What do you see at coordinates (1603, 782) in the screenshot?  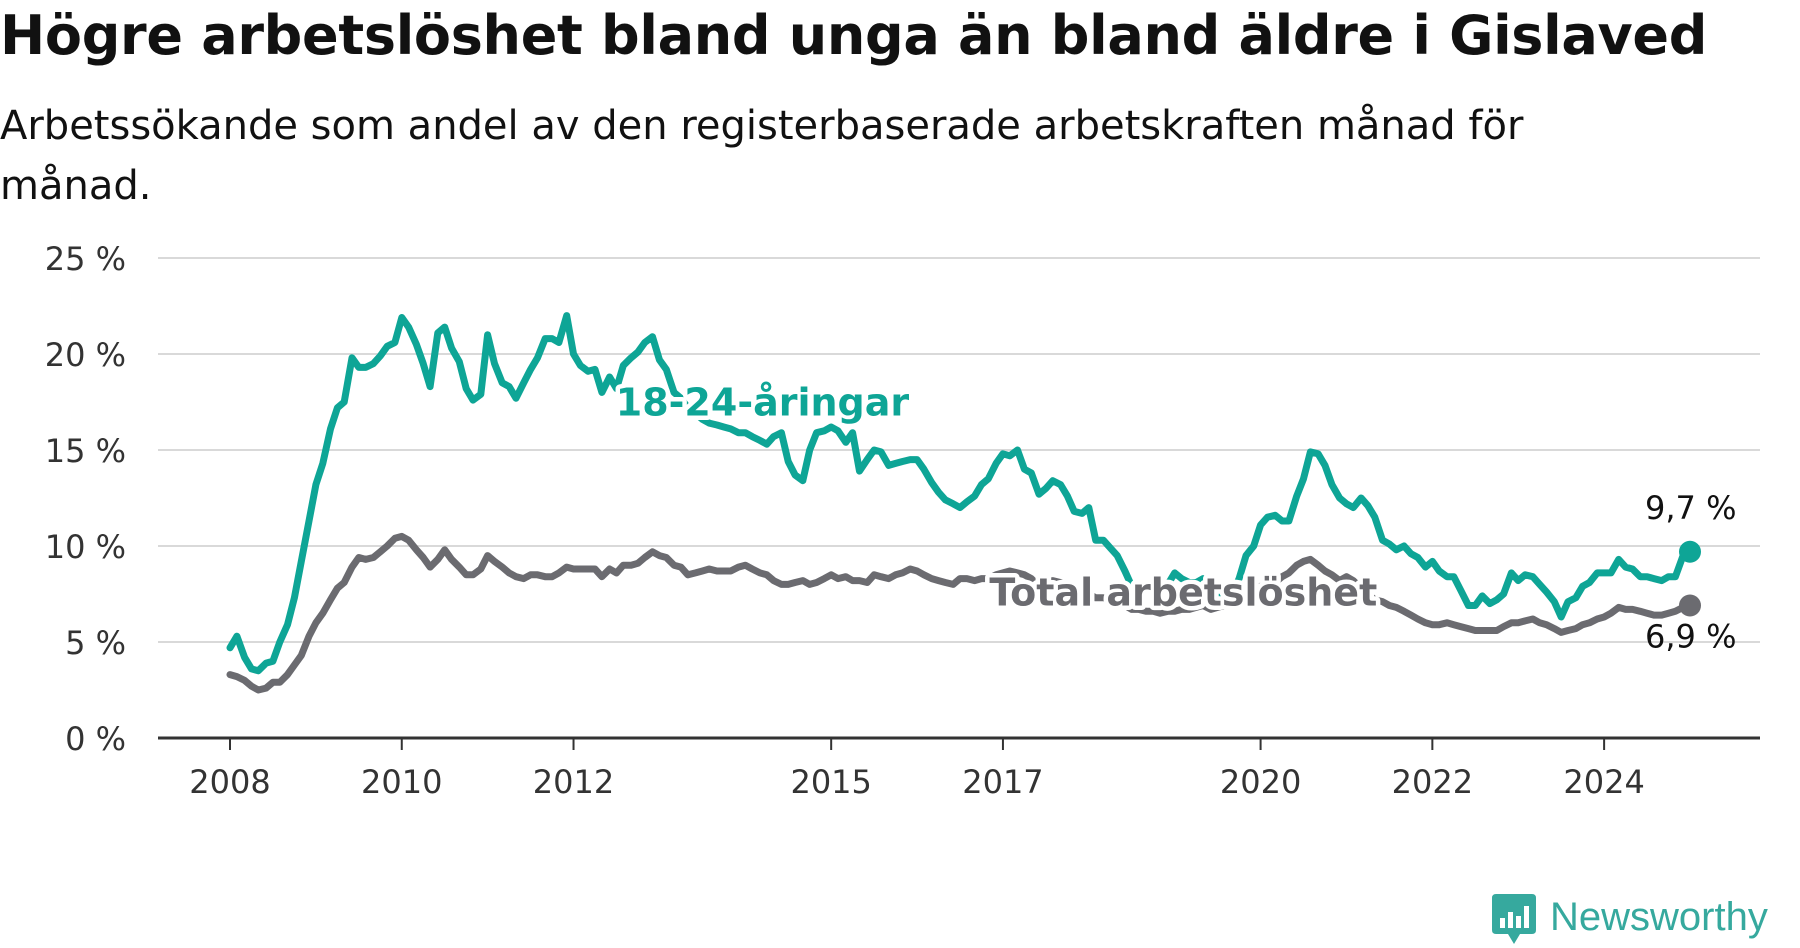 I see `x-tick-label: 2024` at bounding box center [1603, 782].